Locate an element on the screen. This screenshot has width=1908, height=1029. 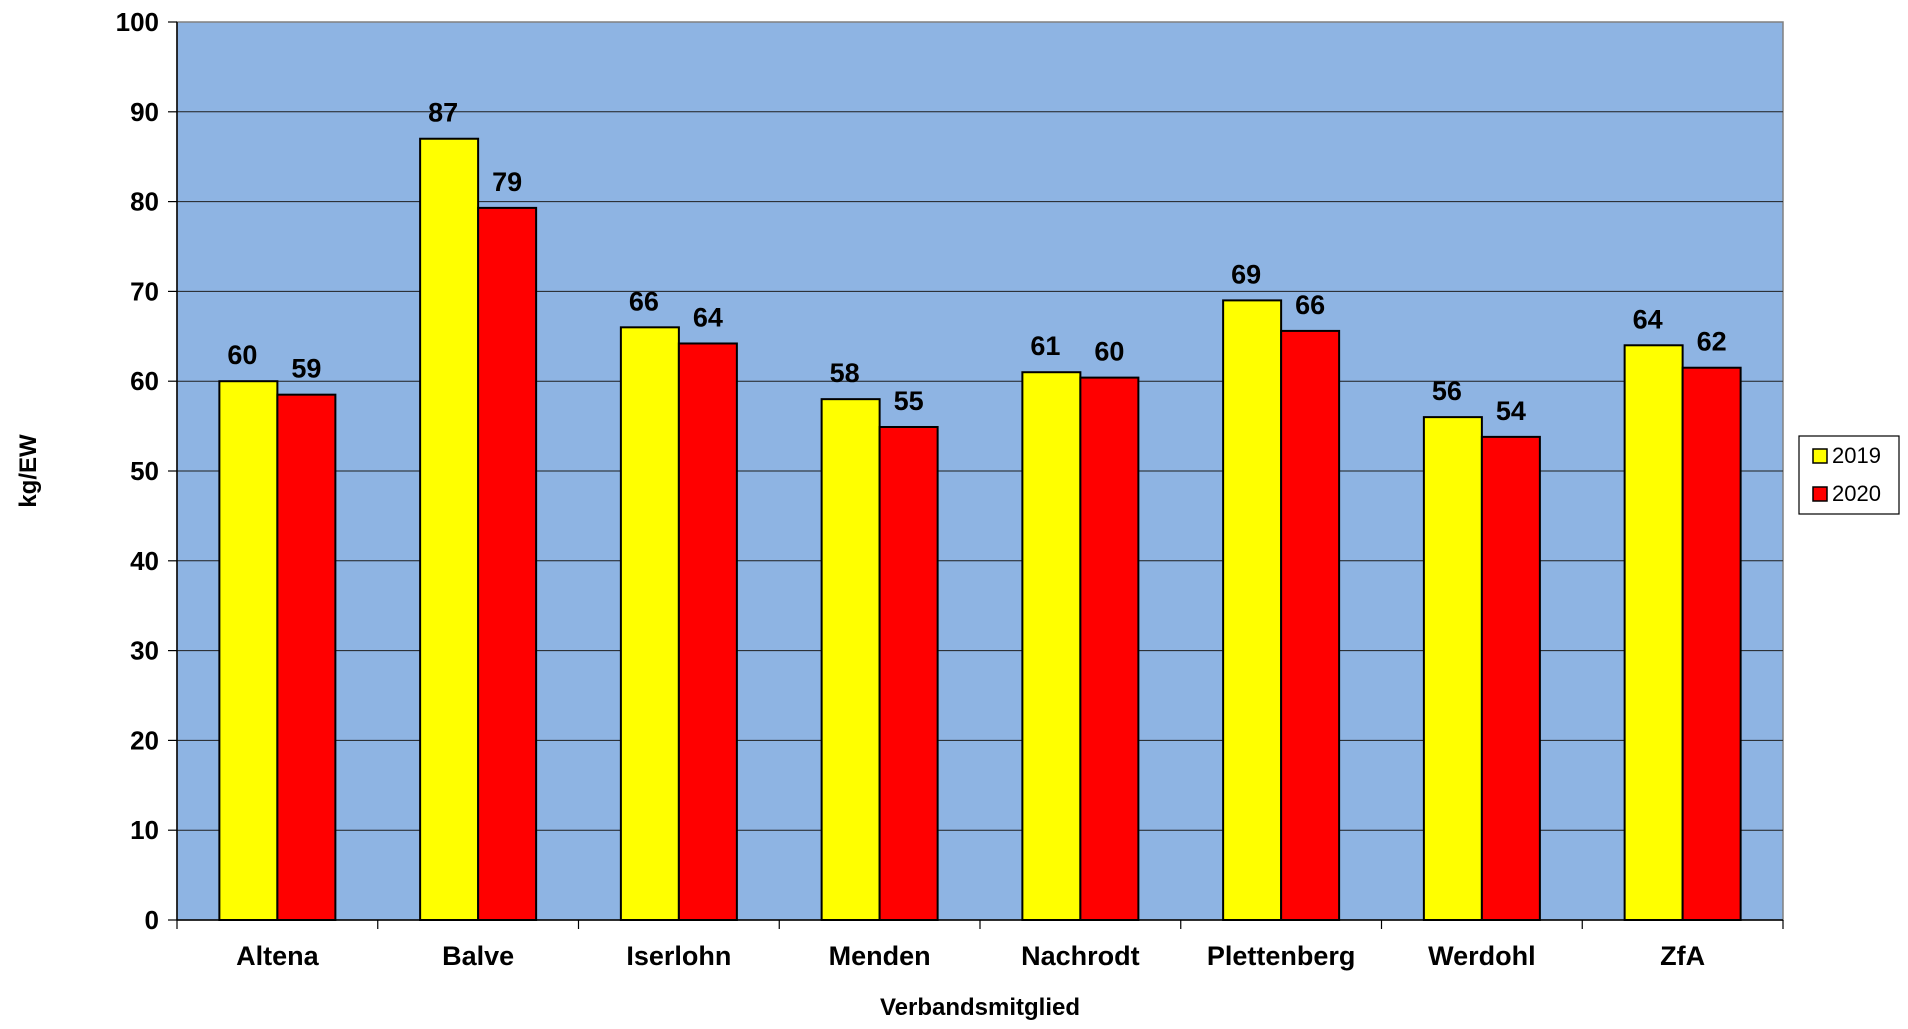
data-label-2019: 56 is located at coordinates (1447, 391).